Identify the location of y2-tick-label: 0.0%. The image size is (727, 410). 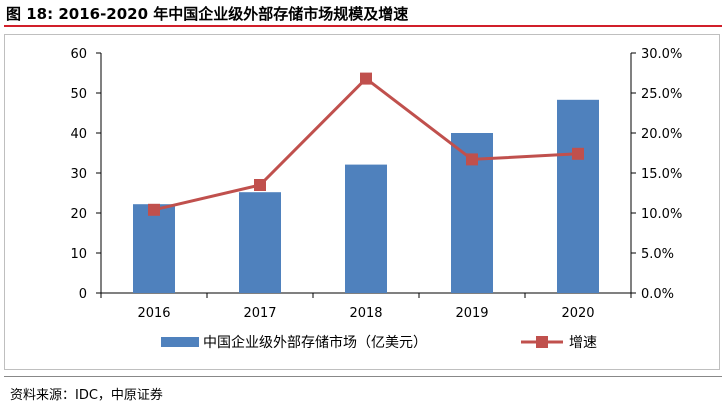
(657, 294).